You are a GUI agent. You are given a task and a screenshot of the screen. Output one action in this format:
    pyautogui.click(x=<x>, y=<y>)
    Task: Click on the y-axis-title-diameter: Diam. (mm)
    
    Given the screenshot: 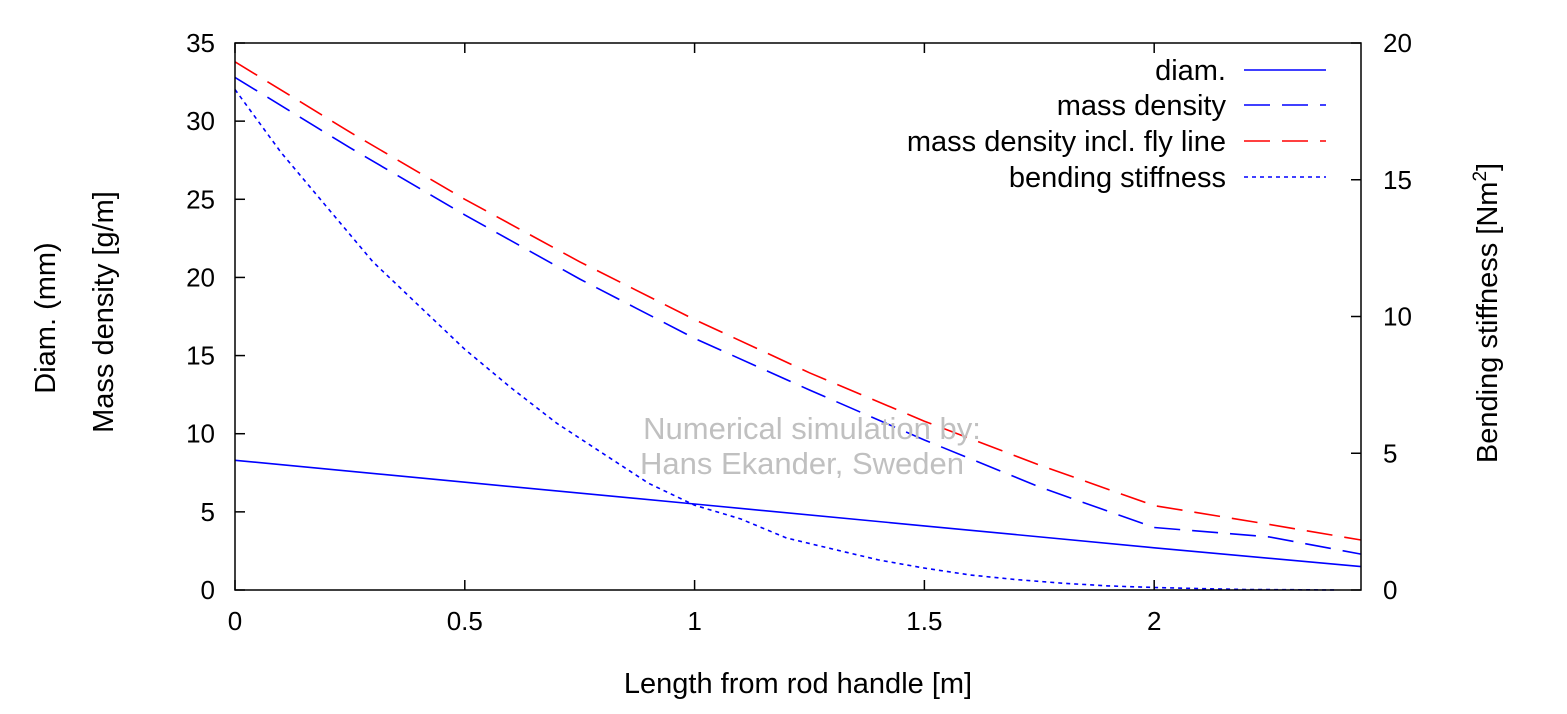 What is the action you would take?
    pyautogui.click(x=46, y=317)
    